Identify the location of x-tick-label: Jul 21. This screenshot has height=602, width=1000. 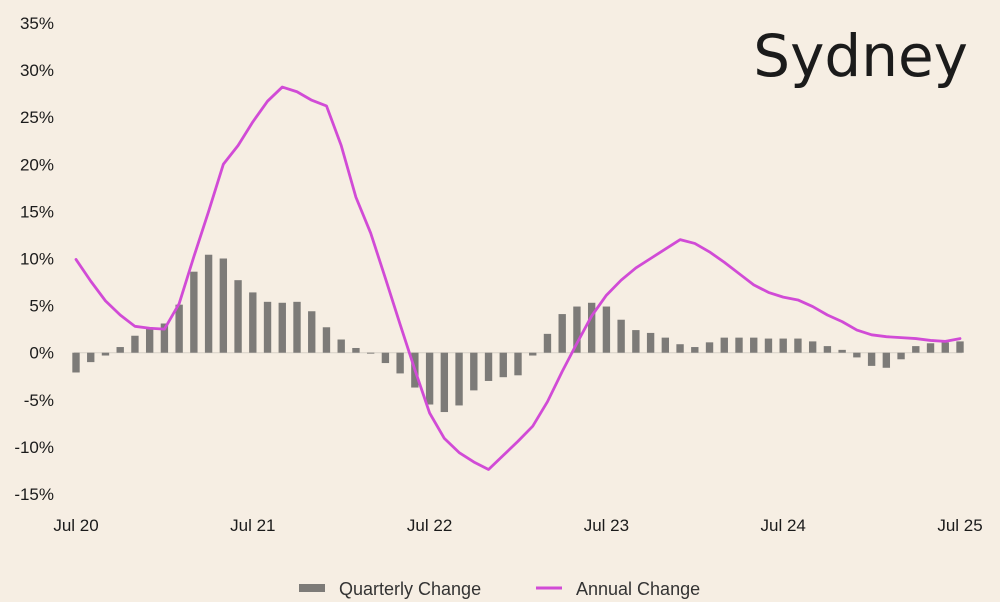
(252, 525).